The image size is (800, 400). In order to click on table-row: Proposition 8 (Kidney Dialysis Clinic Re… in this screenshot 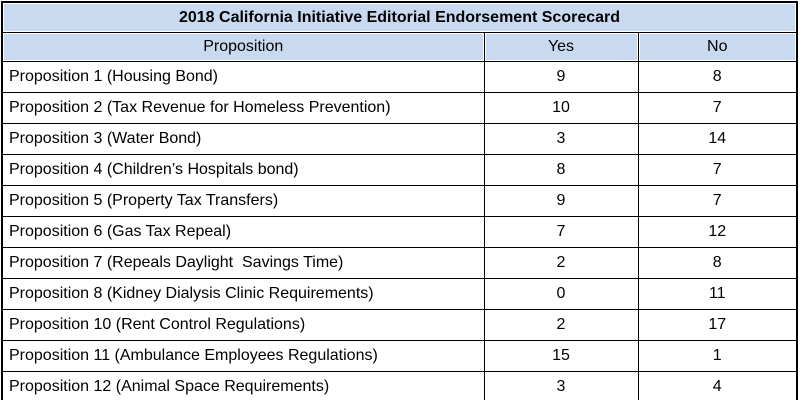, I will do `click(399, 294)`.